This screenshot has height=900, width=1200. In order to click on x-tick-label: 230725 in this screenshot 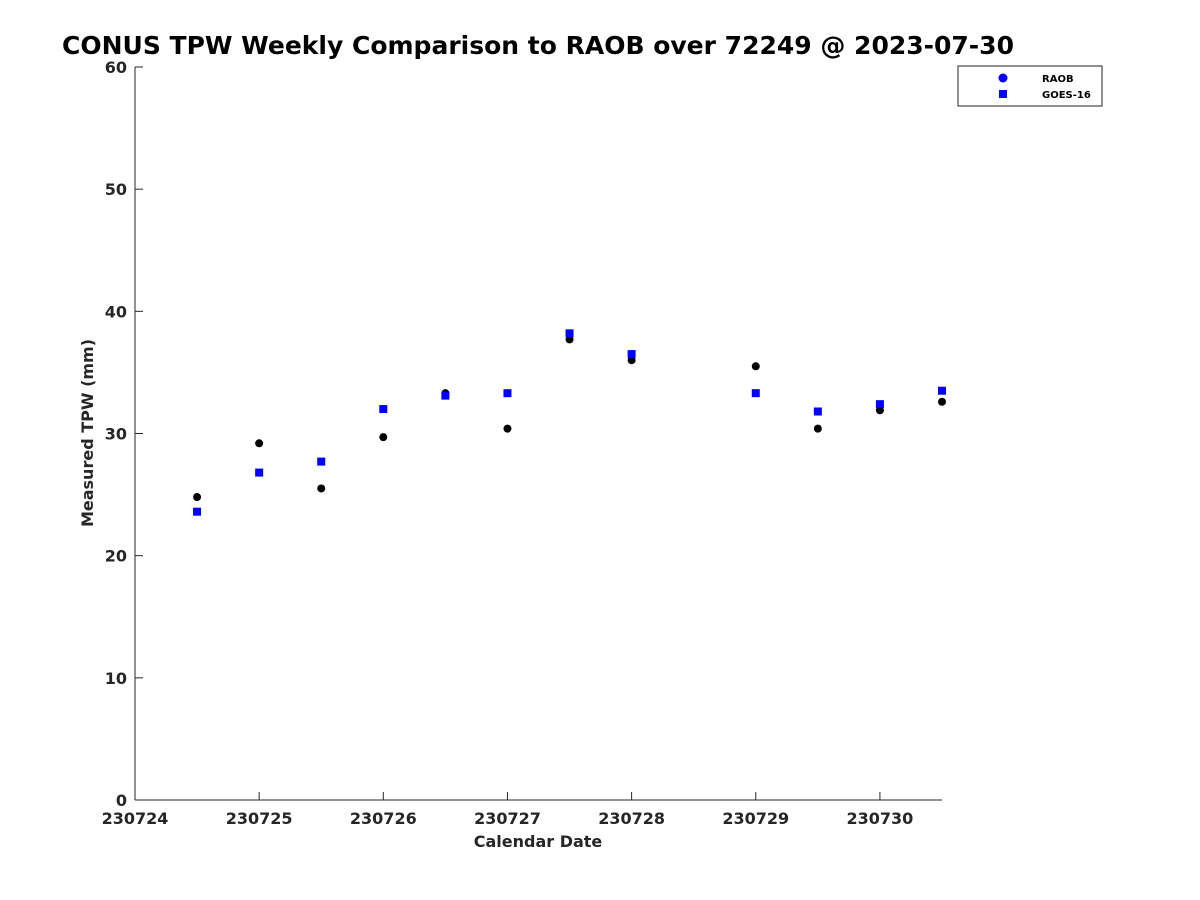, I will do `click(259, 818)`.